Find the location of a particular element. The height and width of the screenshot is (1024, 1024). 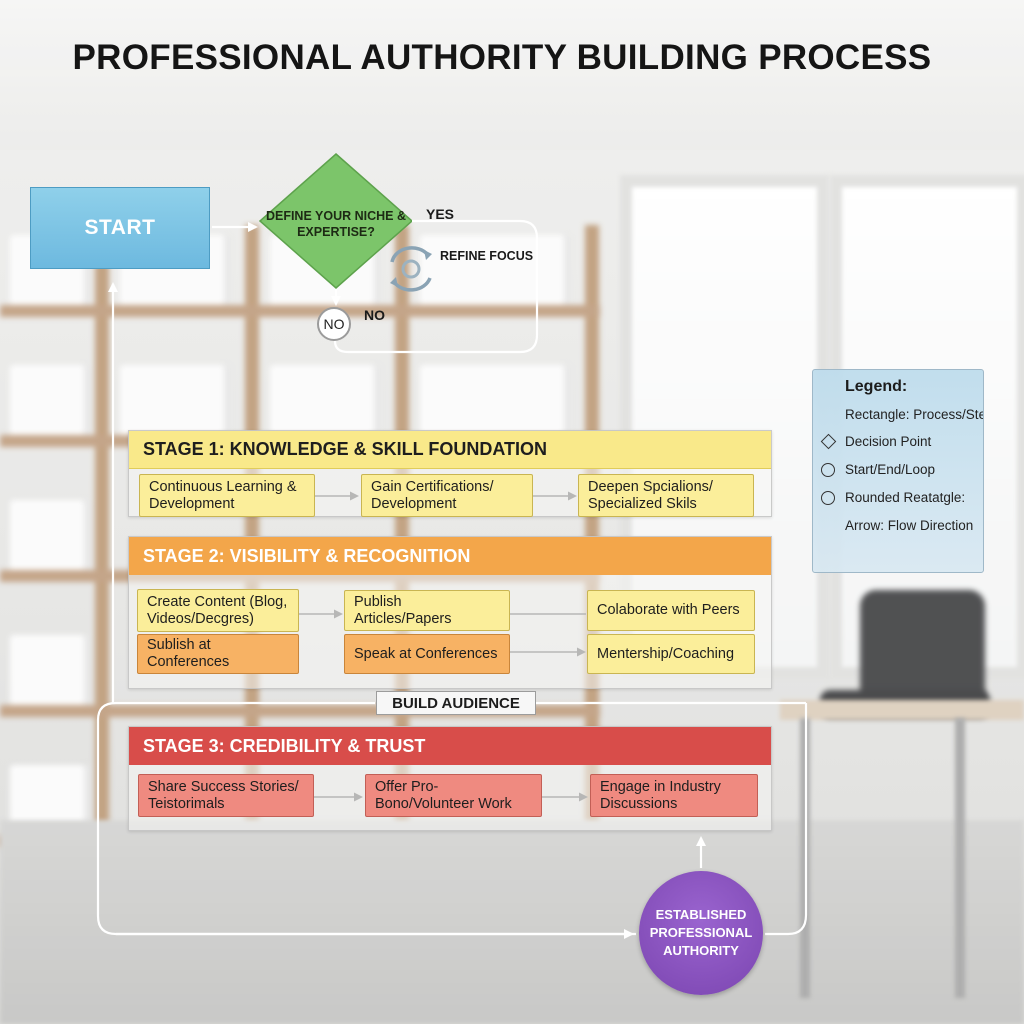

legend-item: Decision Point is located at coordinates (888, 441).